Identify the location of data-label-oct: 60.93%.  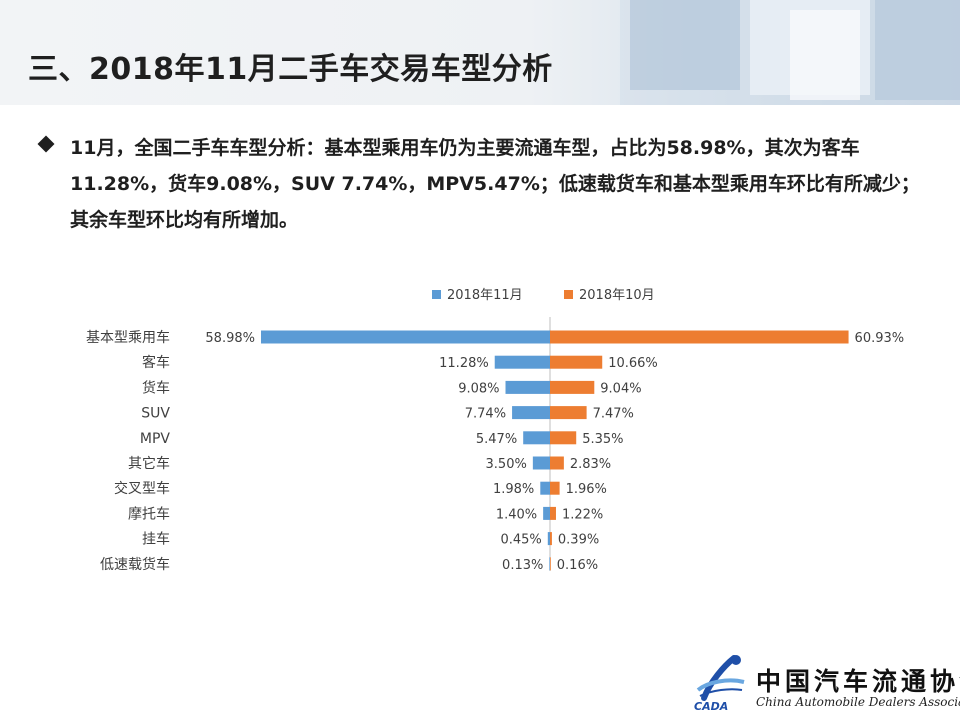
(880, 338).